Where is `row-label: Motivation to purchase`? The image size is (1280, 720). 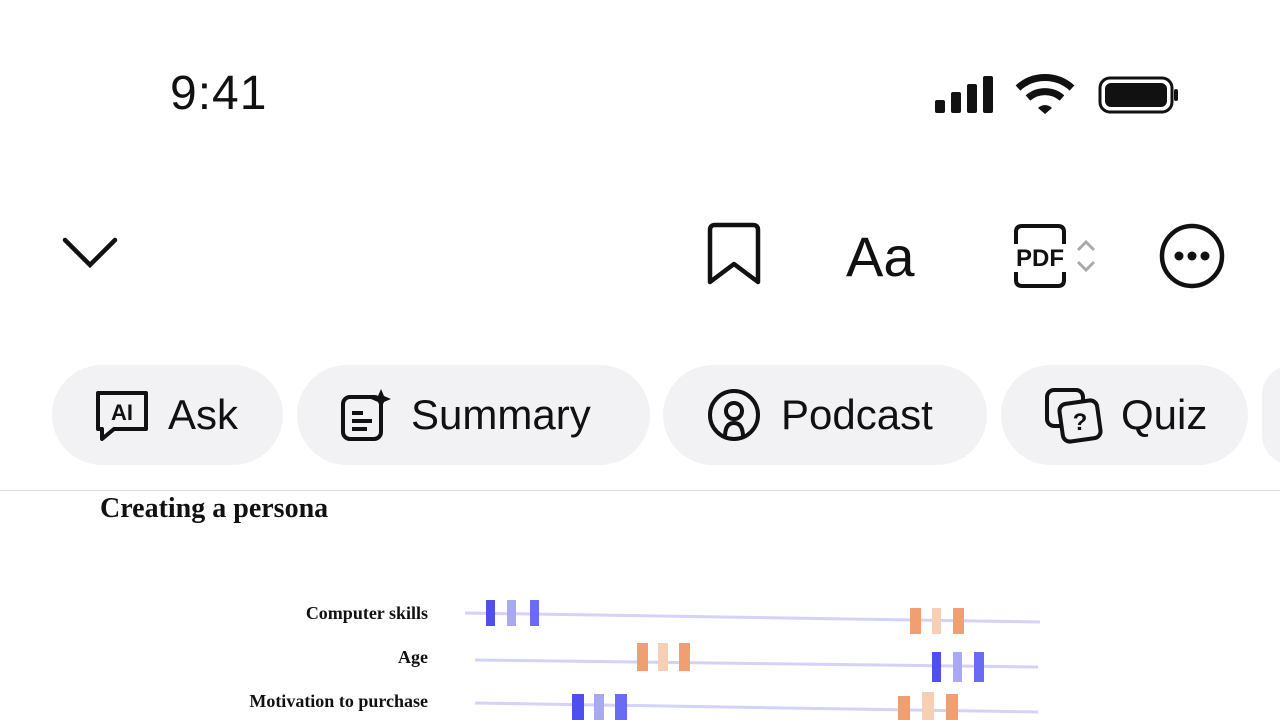 row-label: Motivation to purchase is located at coordinates (338, 701).